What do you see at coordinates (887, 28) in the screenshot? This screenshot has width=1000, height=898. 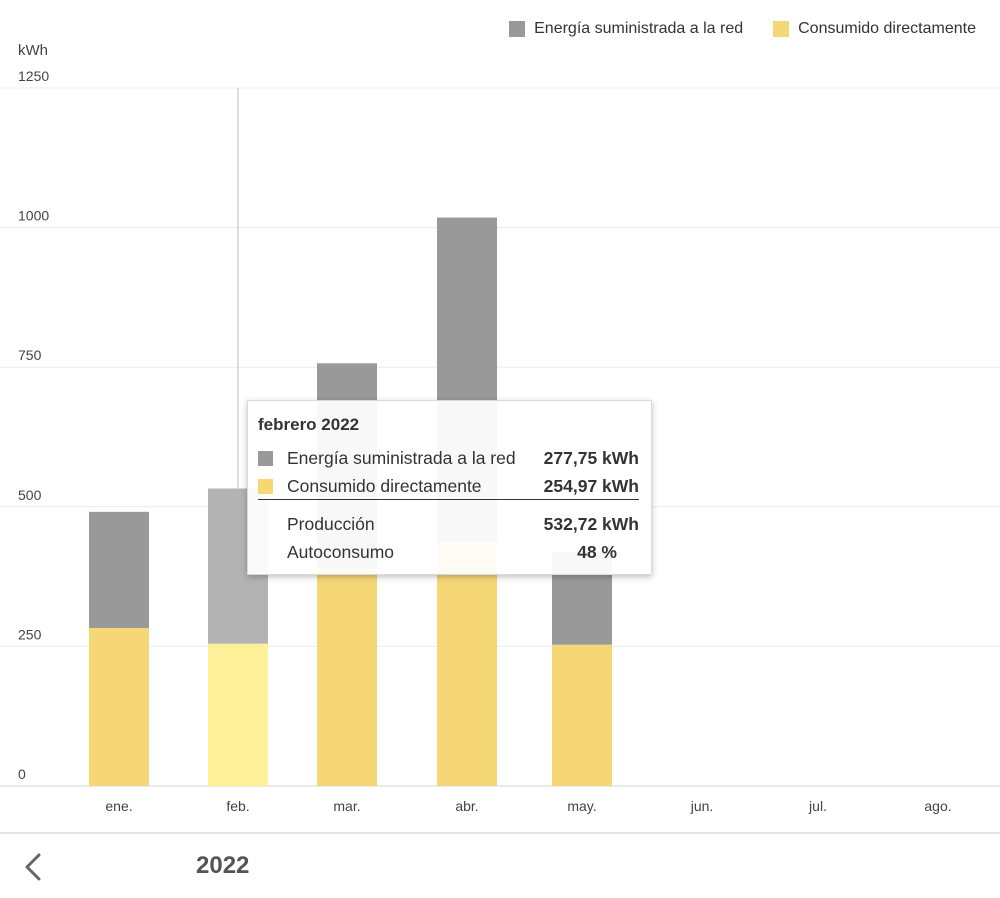 I see `legend-label-direct: Consumido directamente` at bounding box center [887, 28].